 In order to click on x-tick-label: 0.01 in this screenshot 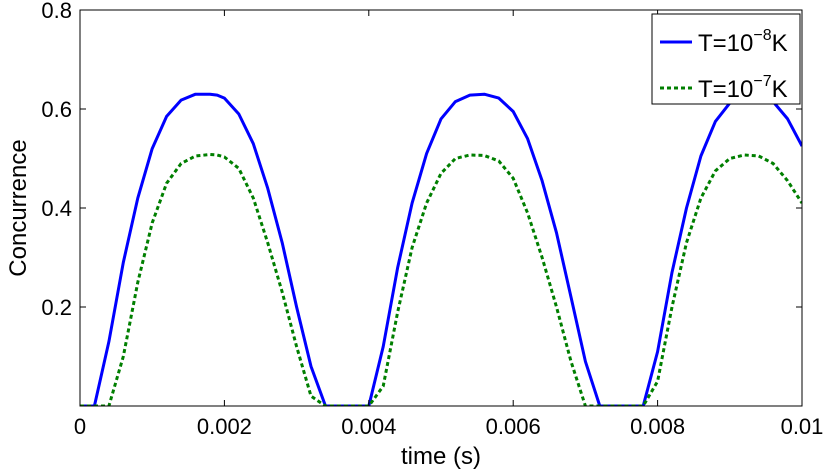, I will do `click(802, 426)`.